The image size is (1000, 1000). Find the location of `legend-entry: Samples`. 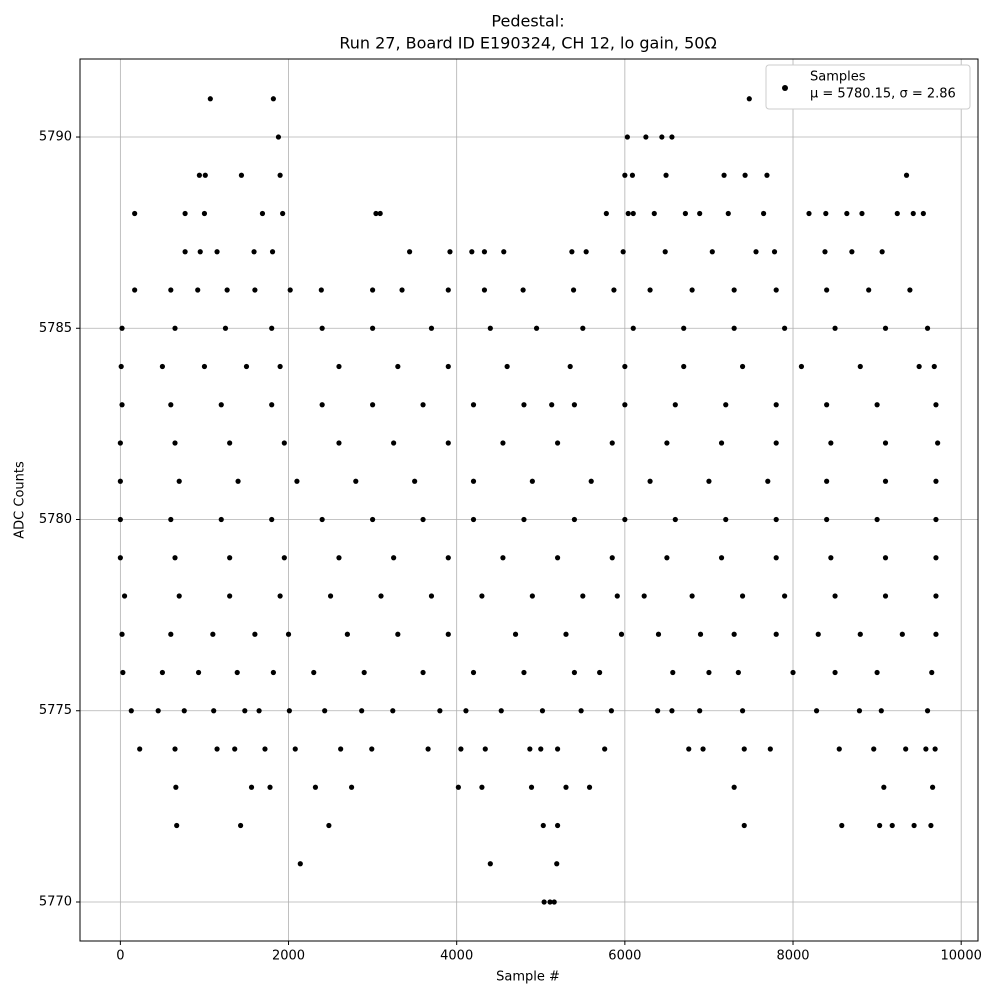

legend-entry: Samples is located at coordinates (838, 77).